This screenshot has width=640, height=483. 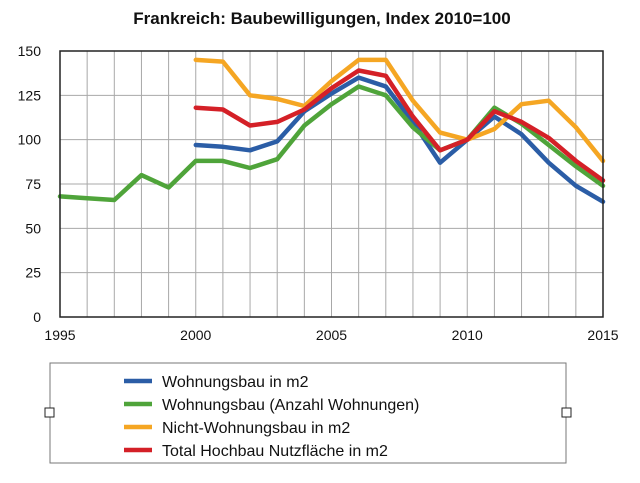 What do you see at coordinates (275, 451) in the screenshot?
I see `legend-label-4: Total Hochbau Nutzfläche in m2` at bounding box center [275, 451].